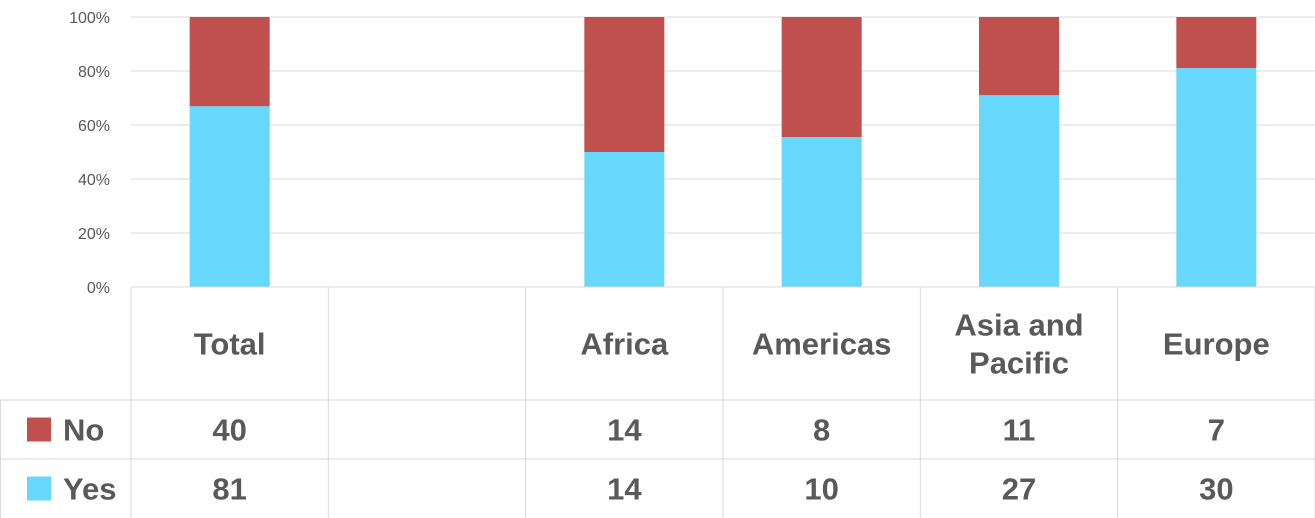 This screenshot has width=1315, height=518. Describe the element at coordinates (624, 344) in the screenshot. I see `category-label: Africa` at that location.